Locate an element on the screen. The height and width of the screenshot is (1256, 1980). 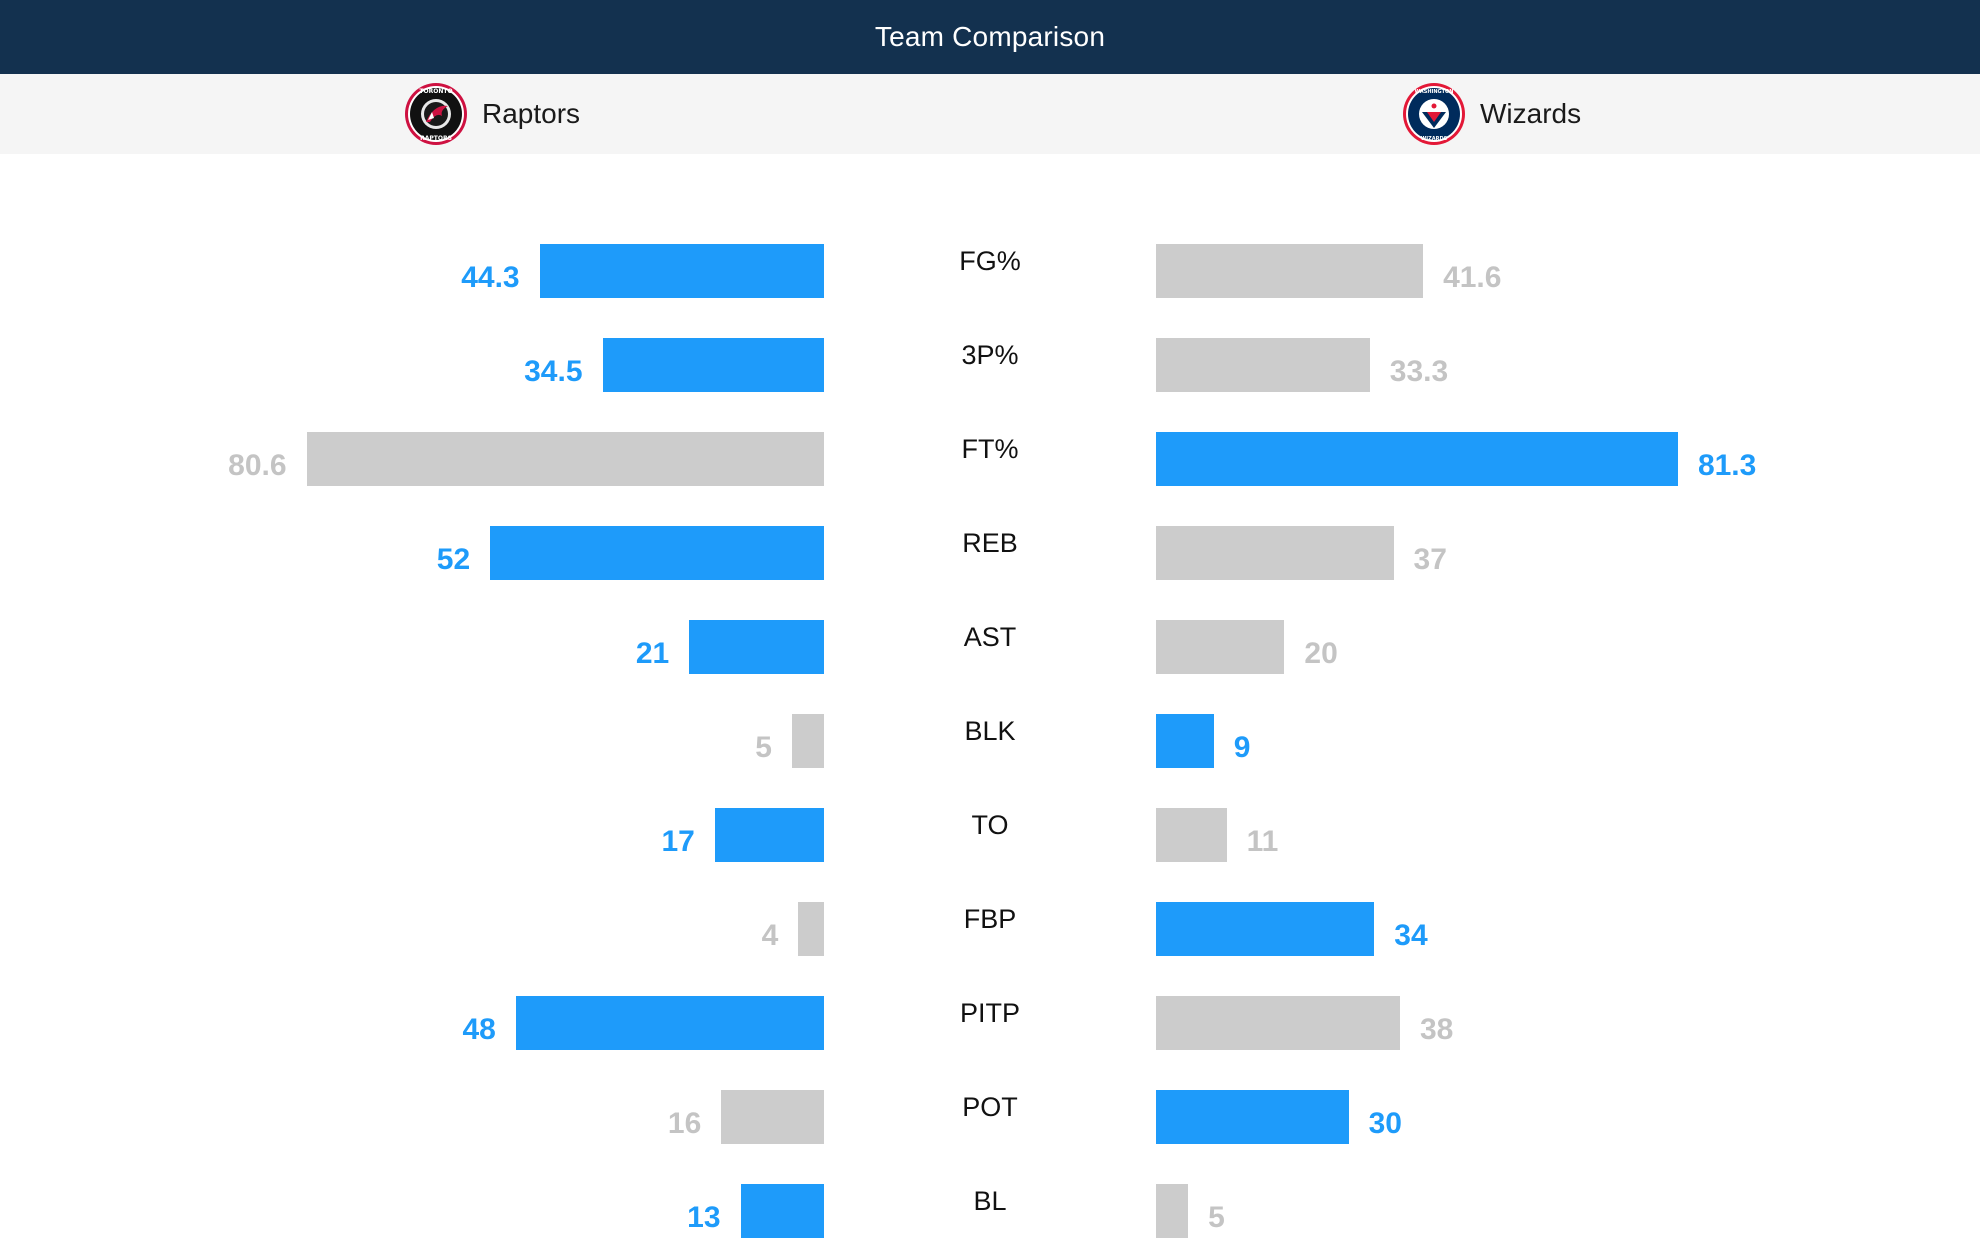
stat-row: 16 POT 30 is located at coordinates (990, 1117).